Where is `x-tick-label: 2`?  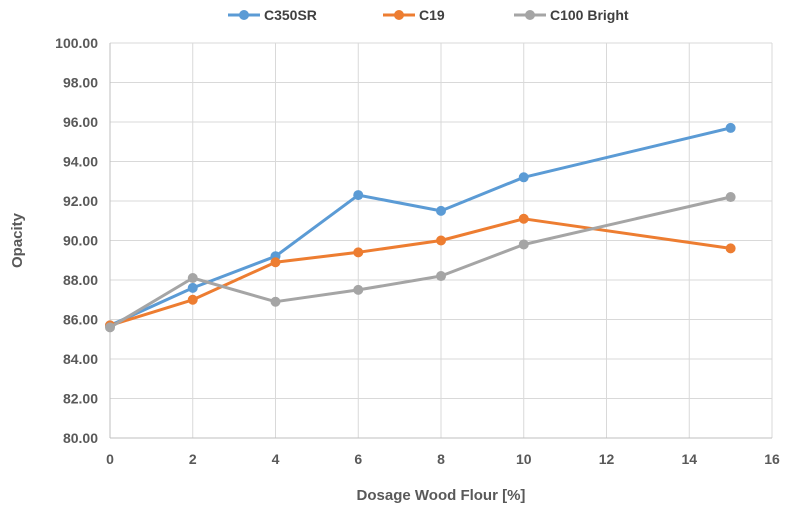 x-tick-label: 2 is located at coordinates (193, 459).